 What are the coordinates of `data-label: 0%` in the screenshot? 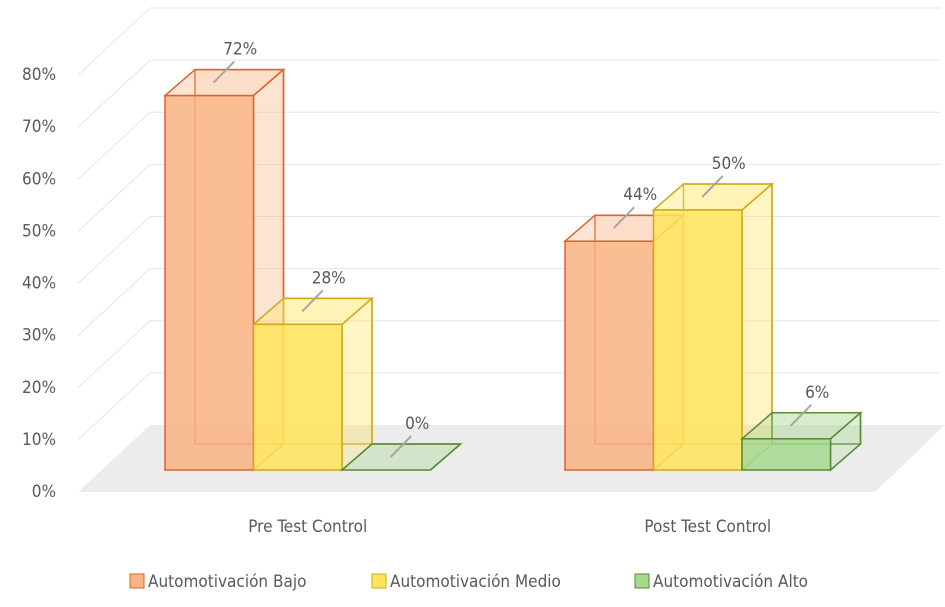 It's located at (417, 424).